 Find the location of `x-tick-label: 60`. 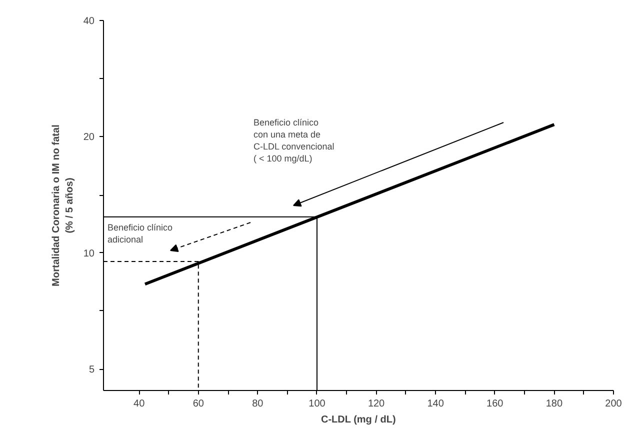

x-tick-label: 60 is located at coordinates (198, 404).